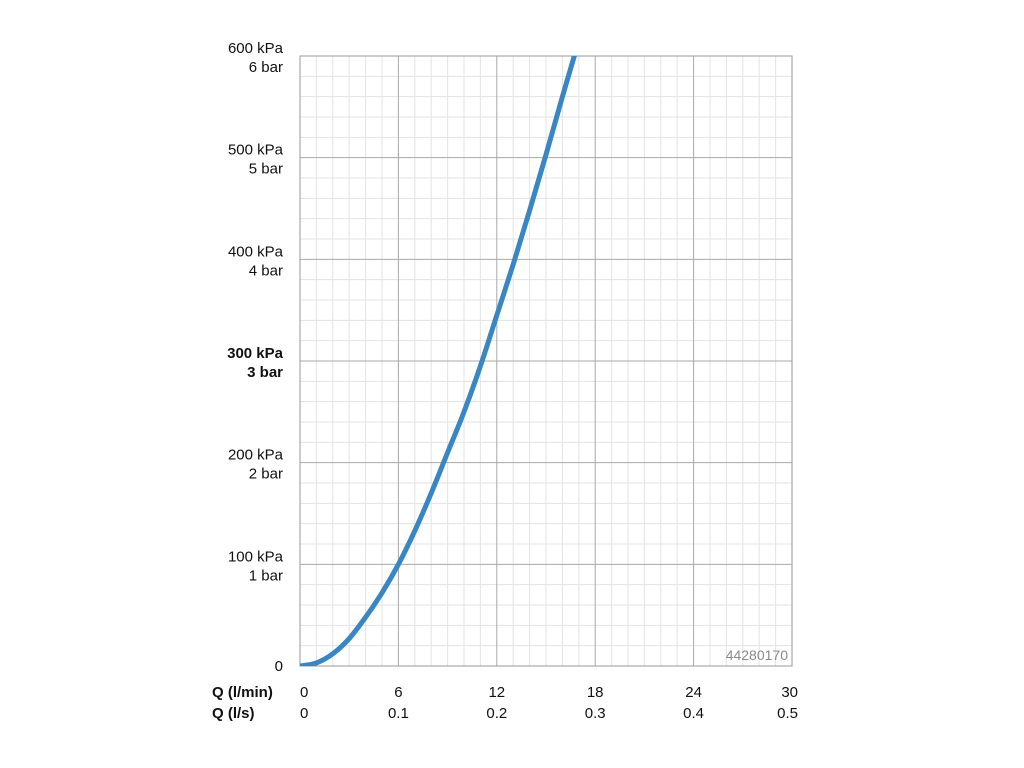 Image resolution: width=1024 pixels, height=768 pixels. I want to click on x-tick-label-row2: 0.1, so click(398, 713).